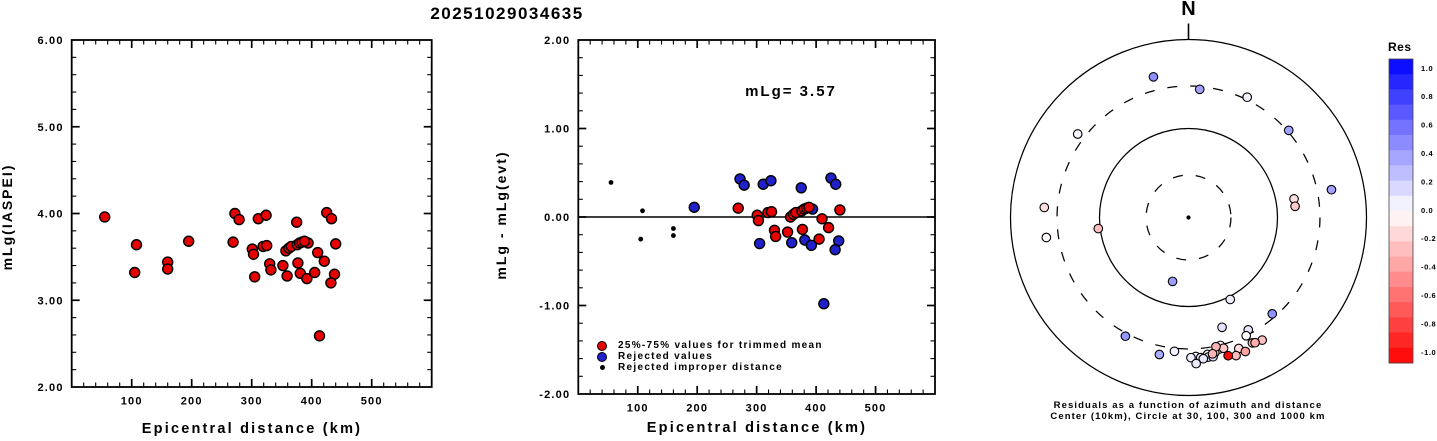  Describe the element at coordinates (720, 345) in the screenshot. I see `legend-item-label: 25%-75% values for trimmed mean` at that location.